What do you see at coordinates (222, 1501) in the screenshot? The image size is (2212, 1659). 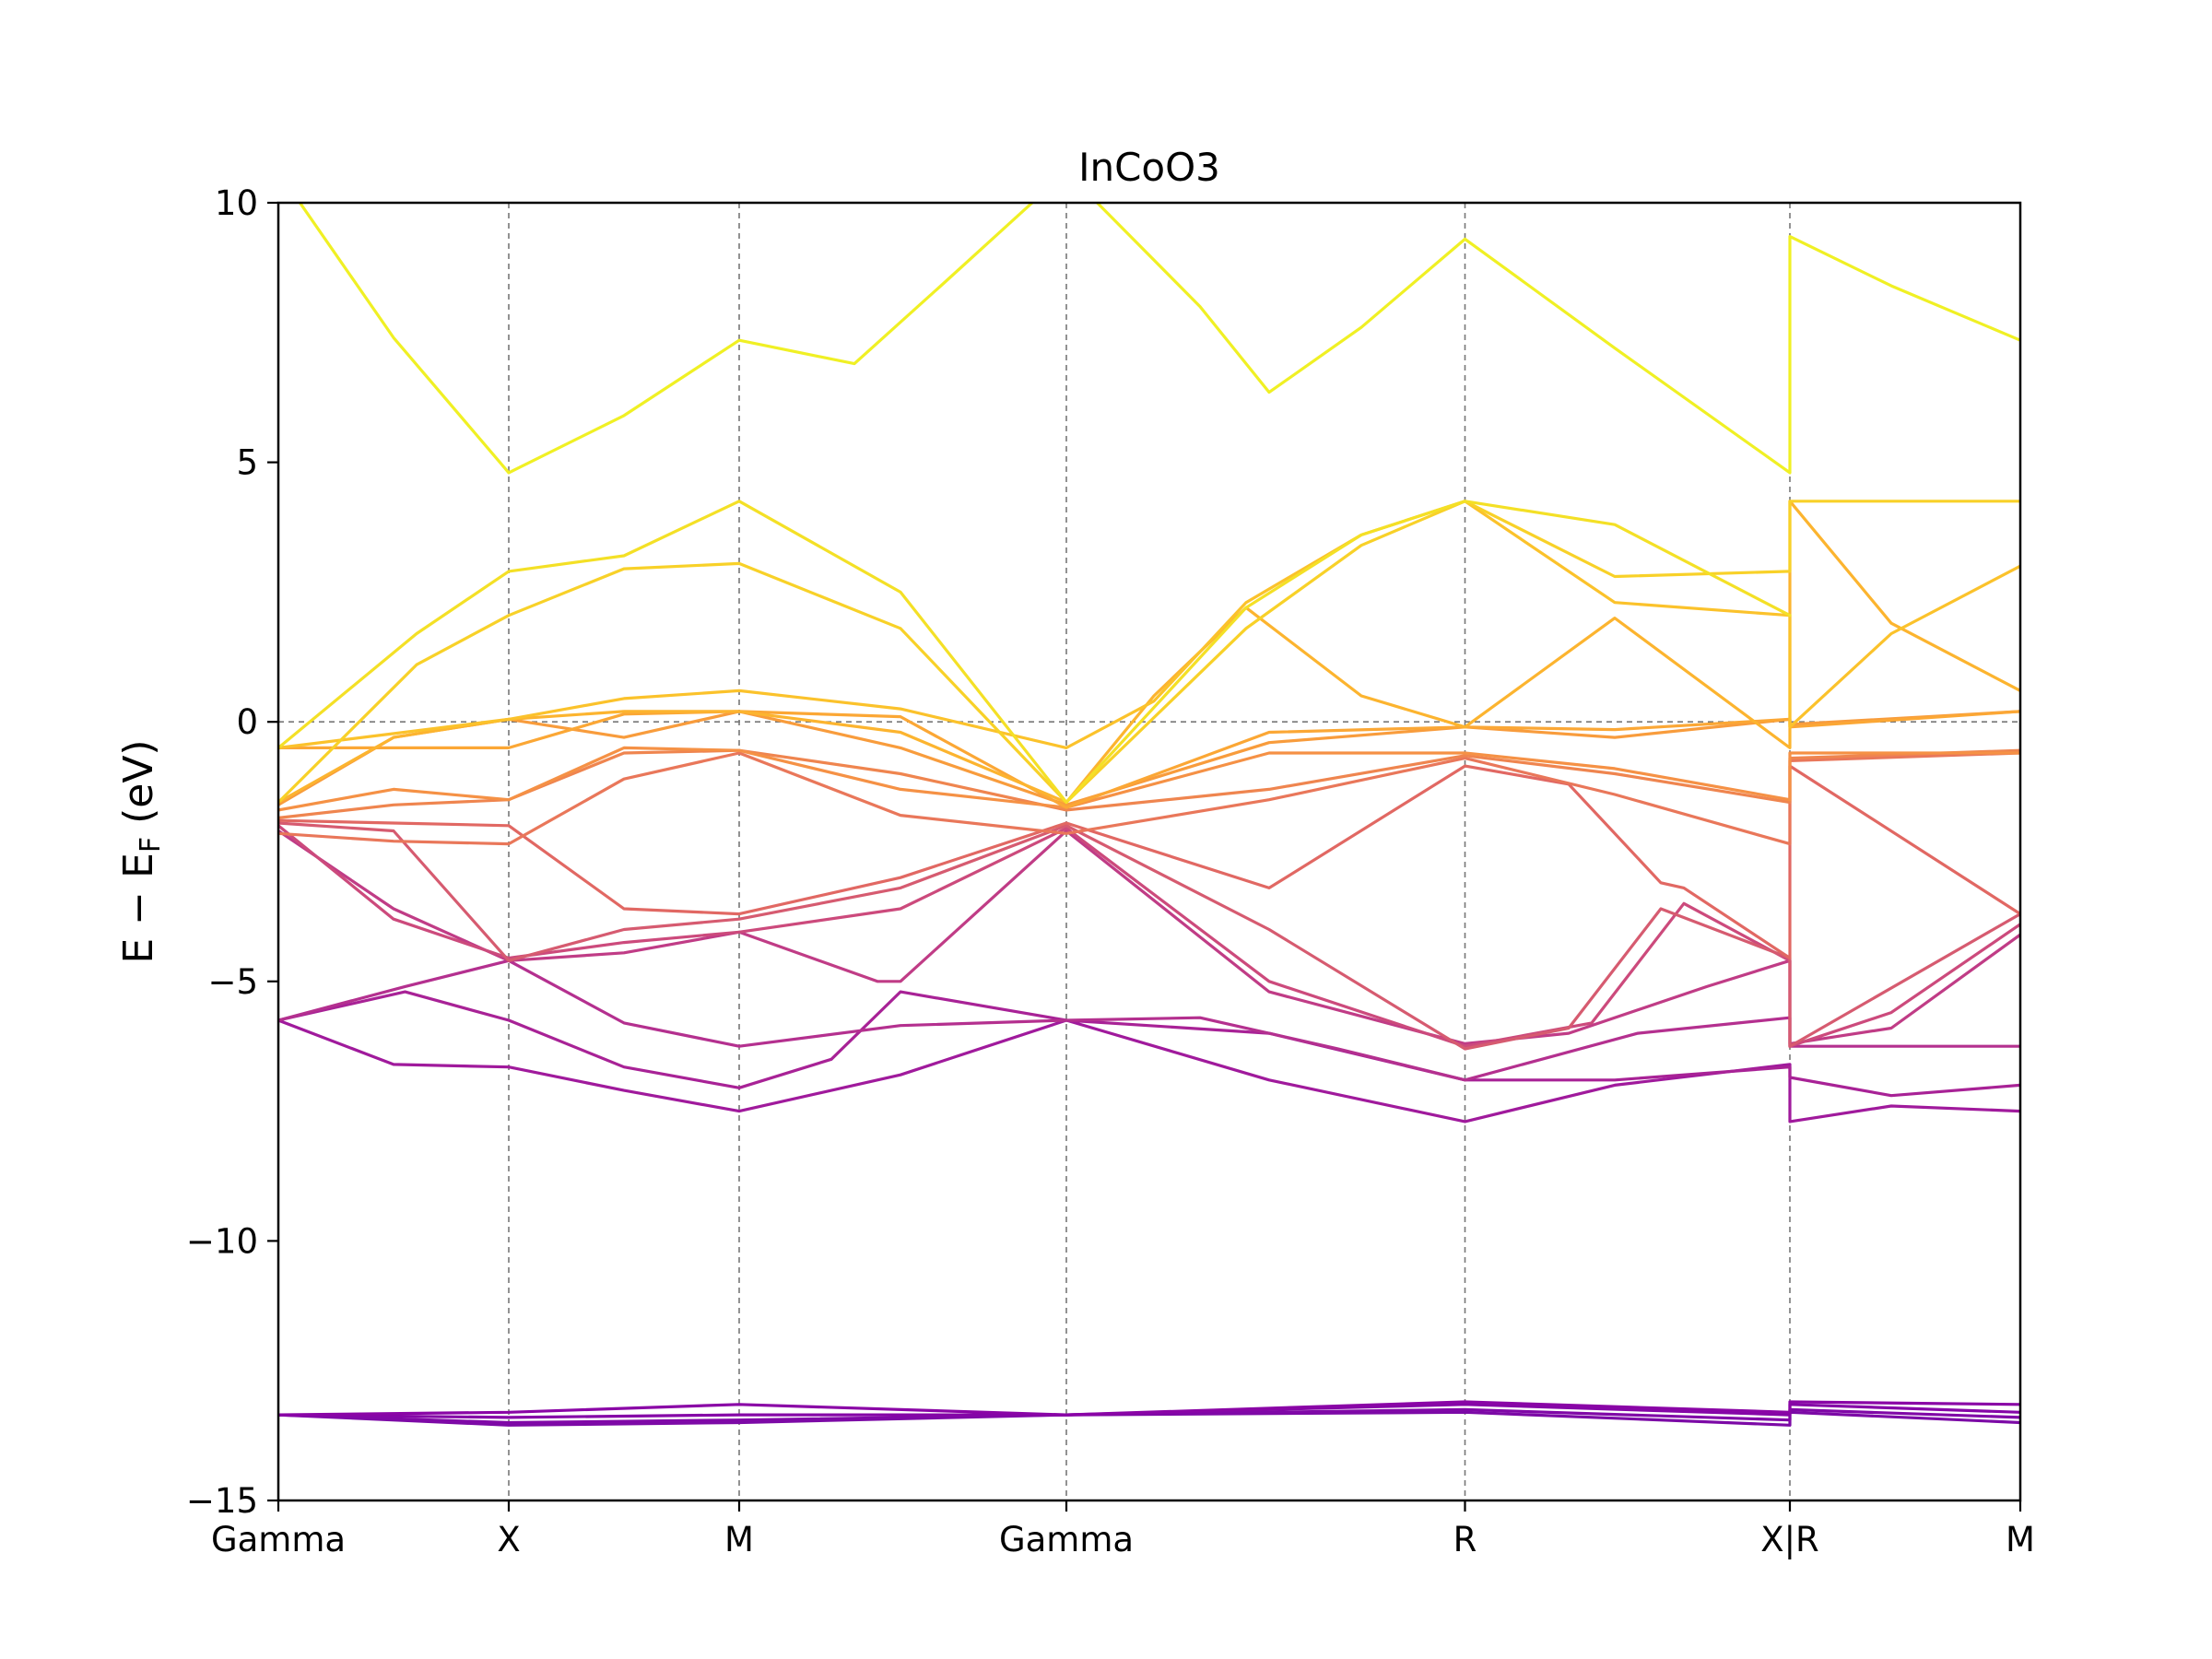 I see `y-tick-label: −15` at bounding box center [222, 1501].